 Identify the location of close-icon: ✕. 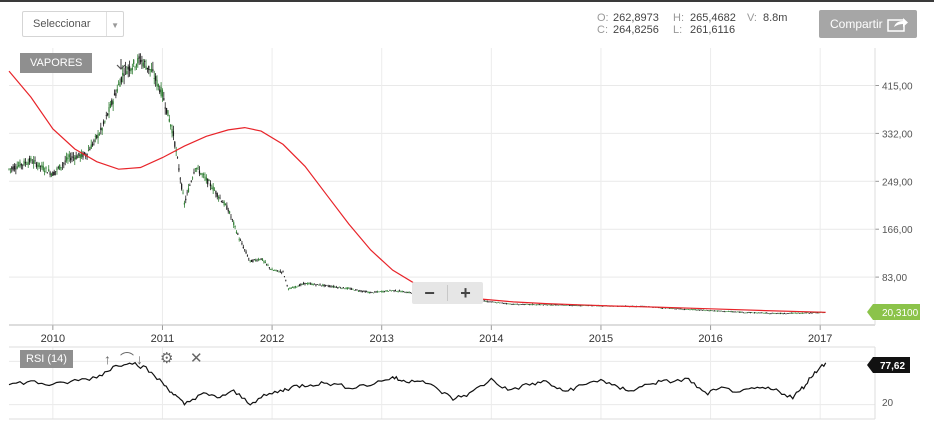
(196, 358).